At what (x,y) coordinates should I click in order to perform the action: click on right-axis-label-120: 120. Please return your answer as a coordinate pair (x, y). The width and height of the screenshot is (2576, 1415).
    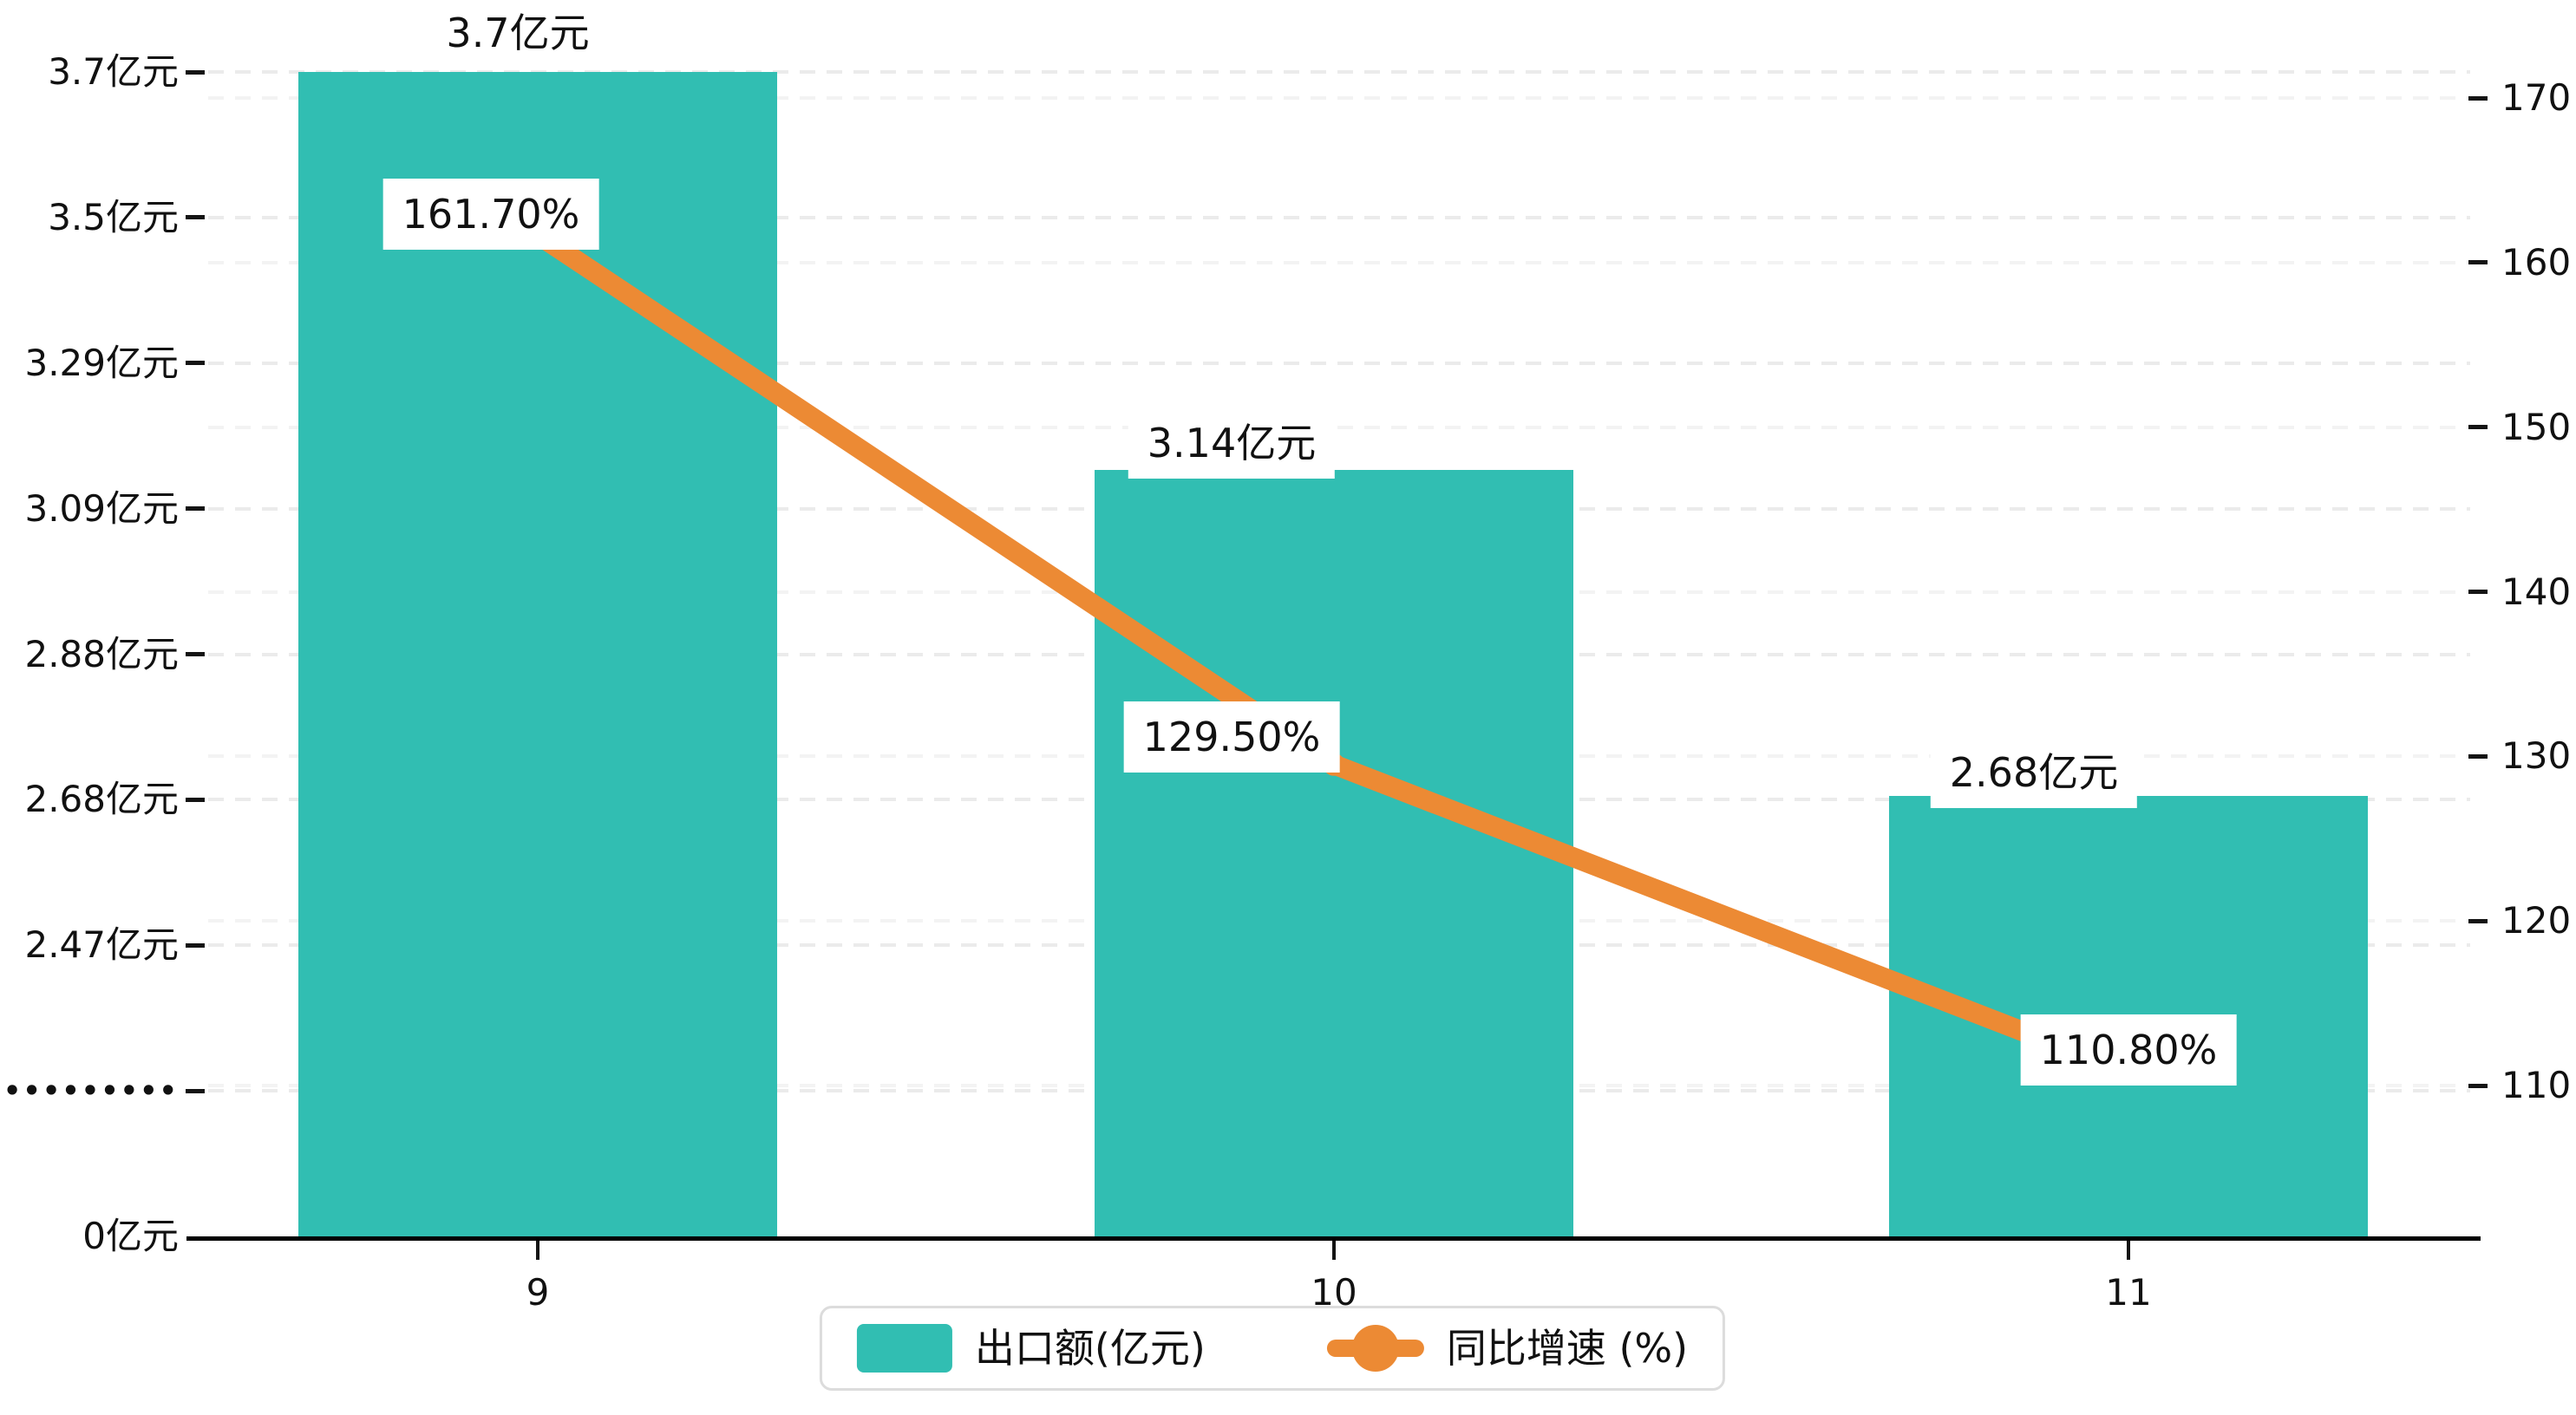
    Looking at the image, I should click on (2536, 920).